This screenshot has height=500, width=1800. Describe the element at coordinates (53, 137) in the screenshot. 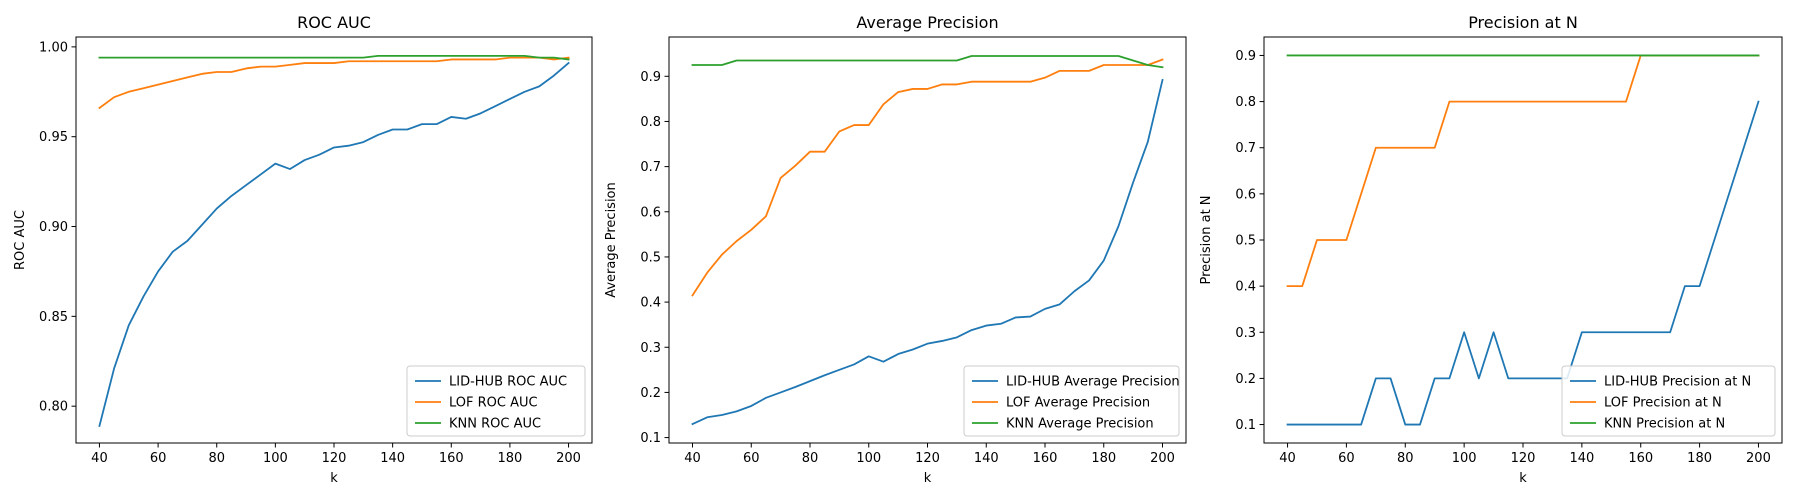

I see `y-tick-label: 0.95` at that location.